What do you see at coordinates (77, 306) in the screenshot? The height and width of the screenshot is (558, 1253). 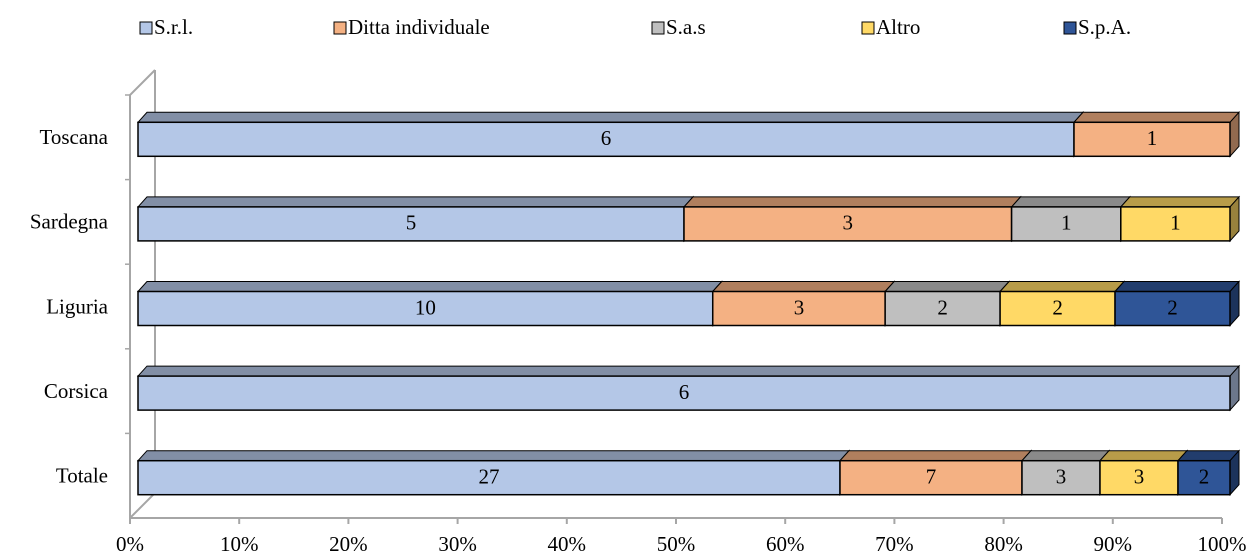 I see `y-tick-label: Liguria` at bounding box center [77, 306].